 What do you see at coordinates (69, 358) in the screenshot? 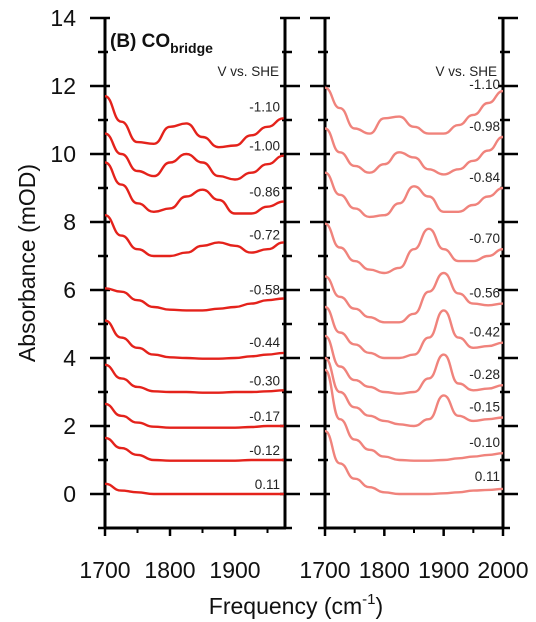
I see `y-tick-label: 4` at bounding box center [69, 358].